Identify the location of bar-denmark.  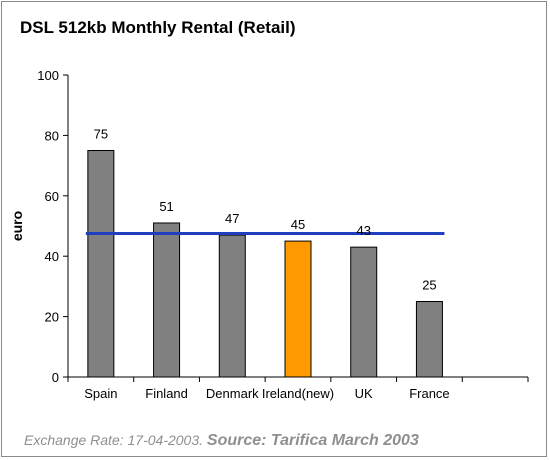
(232, 306).